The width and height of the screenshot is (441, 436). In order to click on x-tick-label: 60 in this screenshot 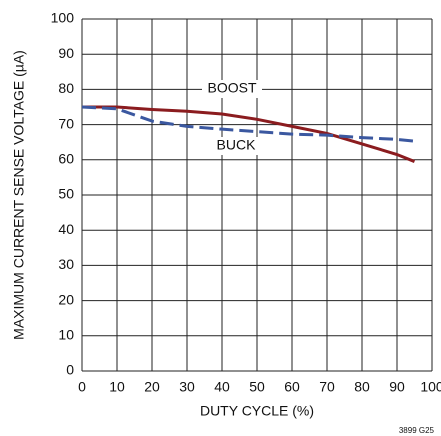, I will do `click(292, 387)`.